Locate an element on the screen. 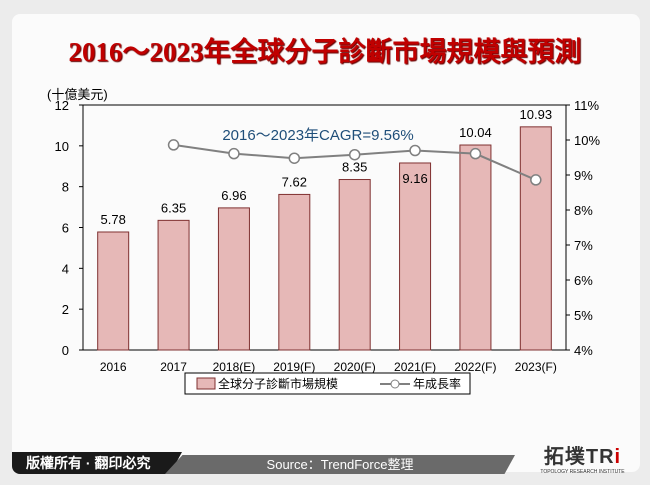 The image size is (650, 485). x-tick-label: 2018(E) is located at coordinates (234, 367).